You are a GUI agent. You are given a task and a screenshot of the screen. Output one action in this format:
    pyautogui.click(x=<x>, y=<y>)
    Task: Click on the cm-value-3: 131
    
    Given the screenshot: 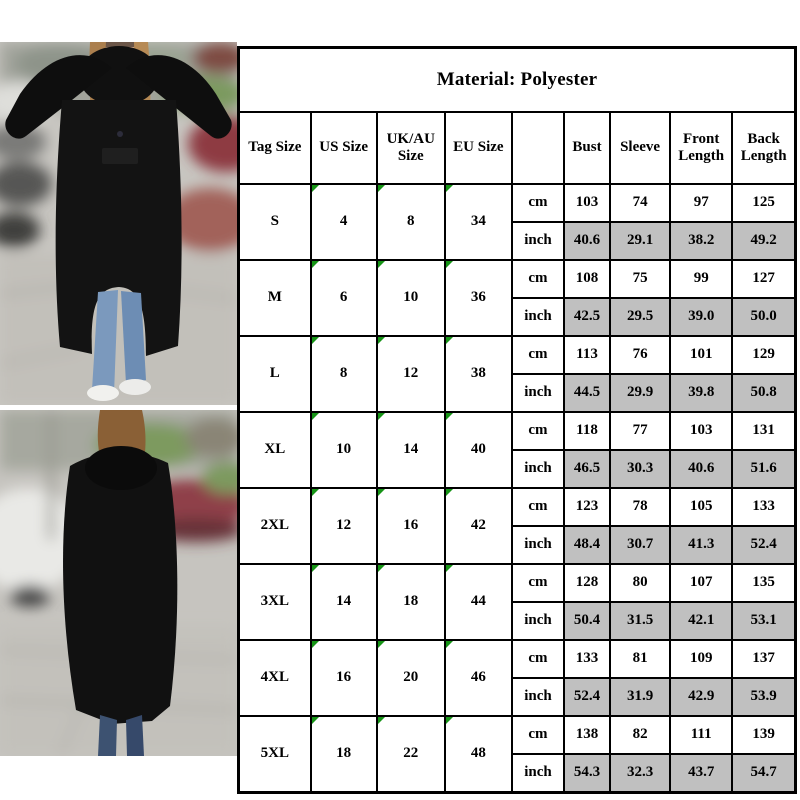 What is the action you would take?
    pyautogui.click(x=764, y=431)
    